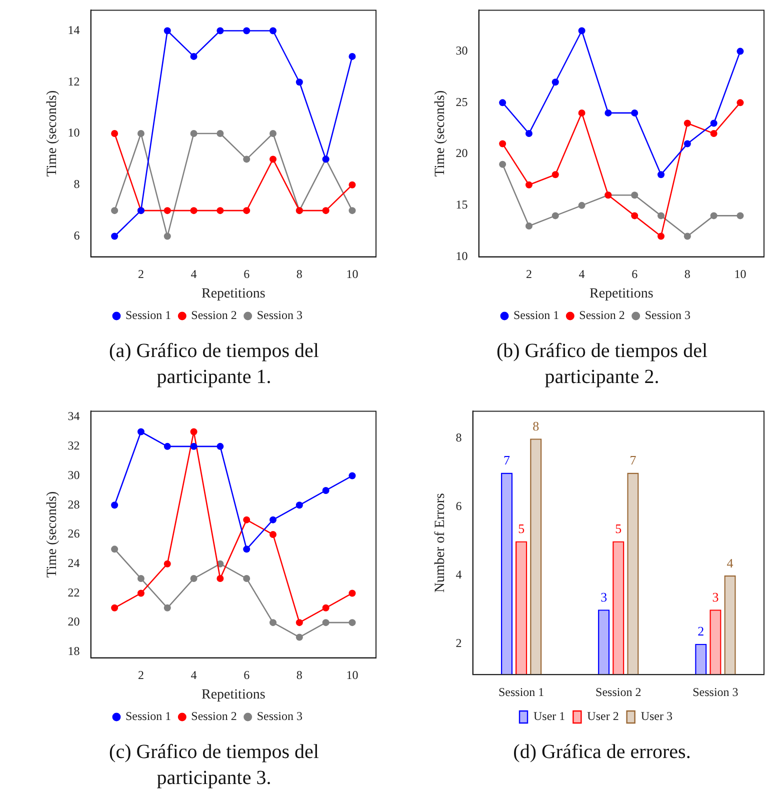  Describe the element at coordinates (459, 575) in the screenshot. I see `y-tick-label: 4` at that location.